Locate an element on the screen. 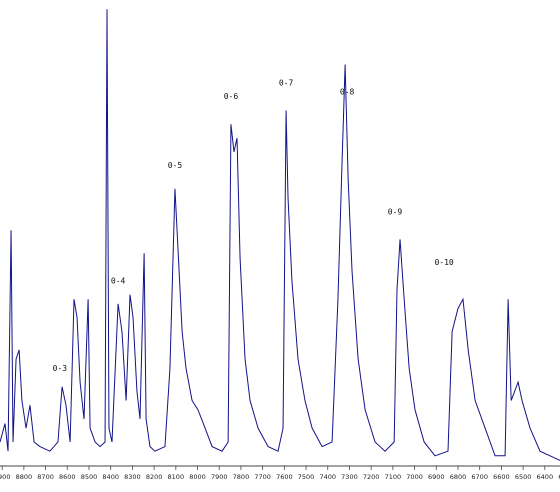 This screenshot has height=492, width=560. x-tick-label: 6800 is located at coordinates (458, 477).